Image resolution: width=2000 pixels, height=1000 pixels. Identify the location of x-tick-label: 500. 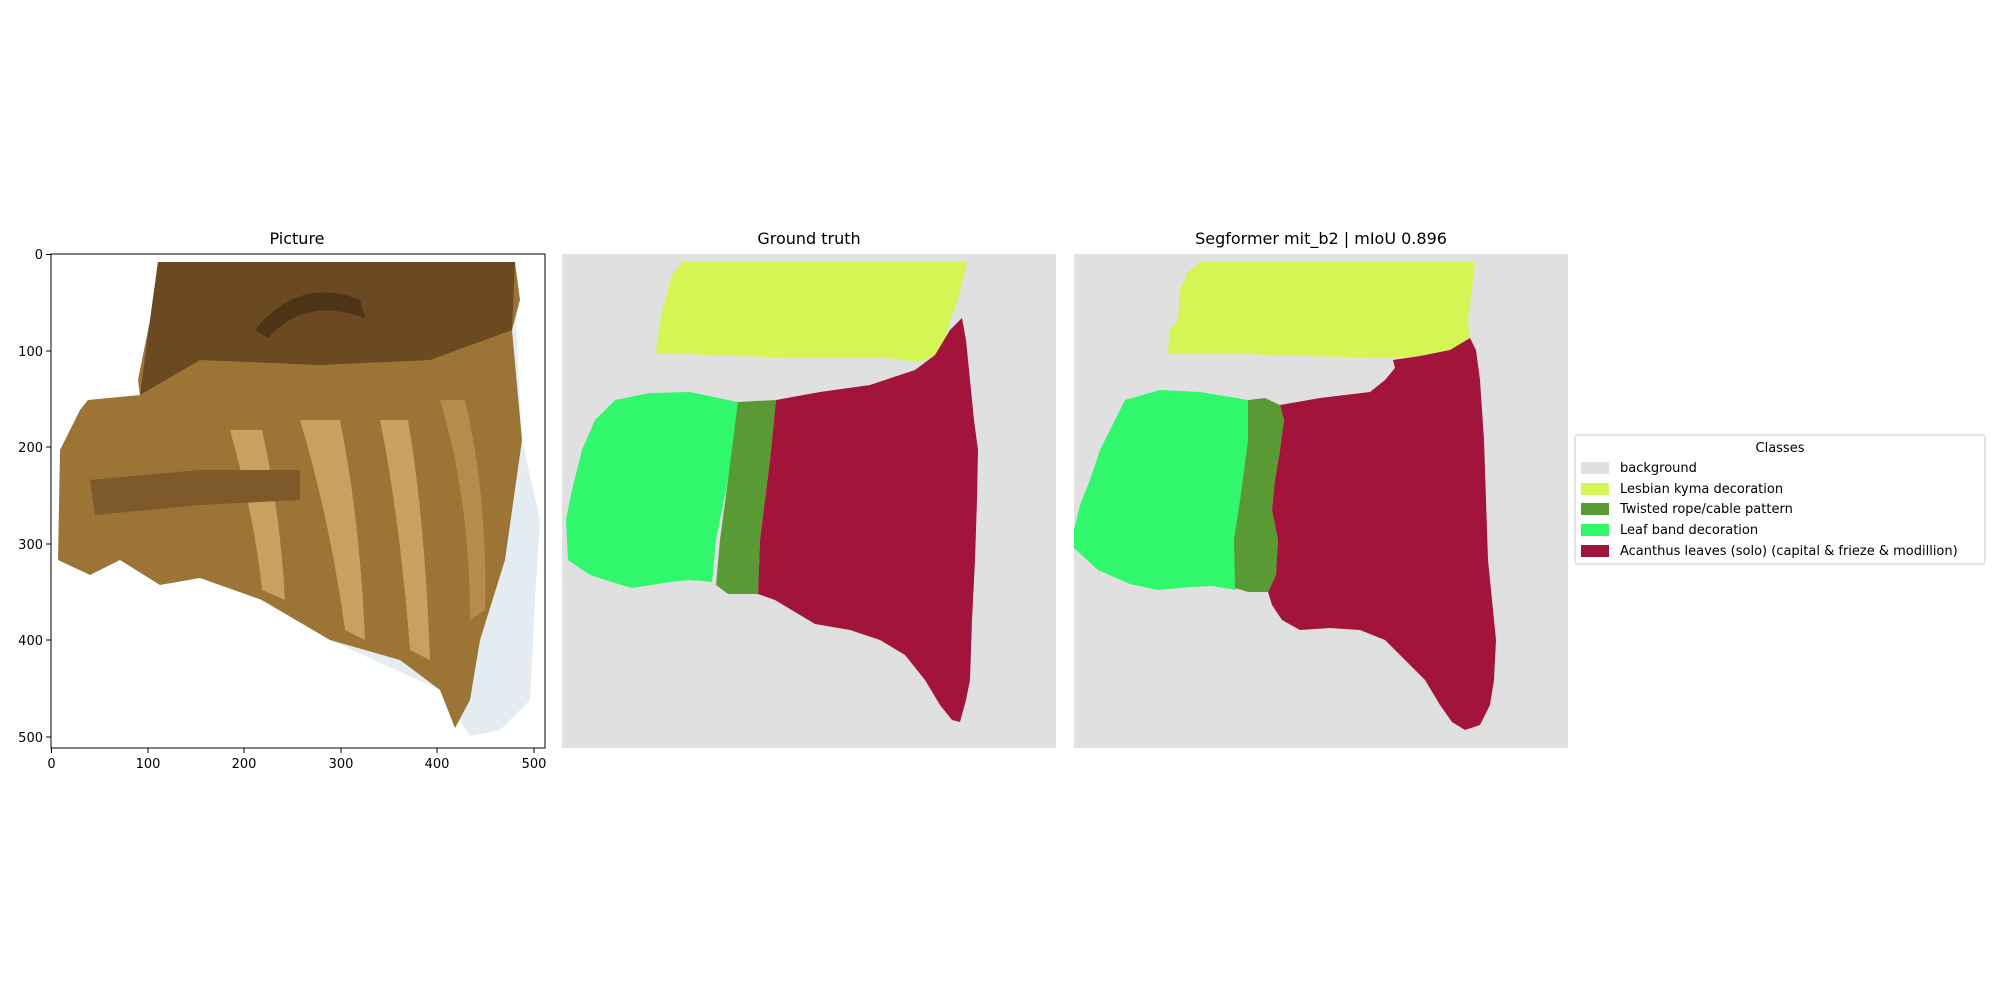
(534, 764).